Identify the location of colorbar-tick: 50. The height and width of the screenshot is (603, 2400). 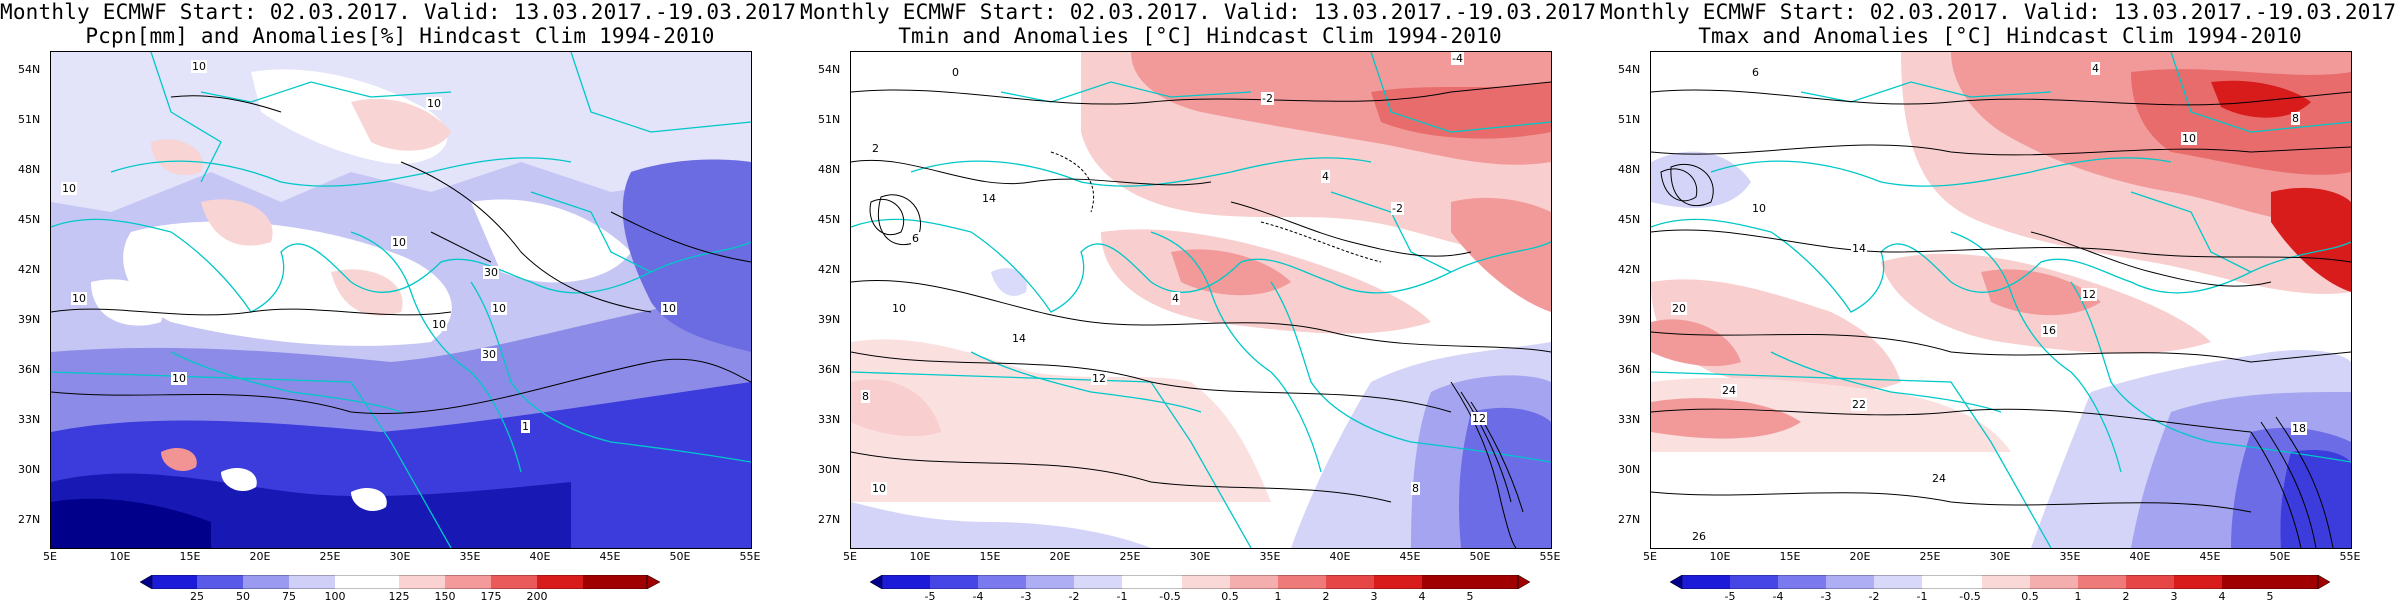
(243, 596).